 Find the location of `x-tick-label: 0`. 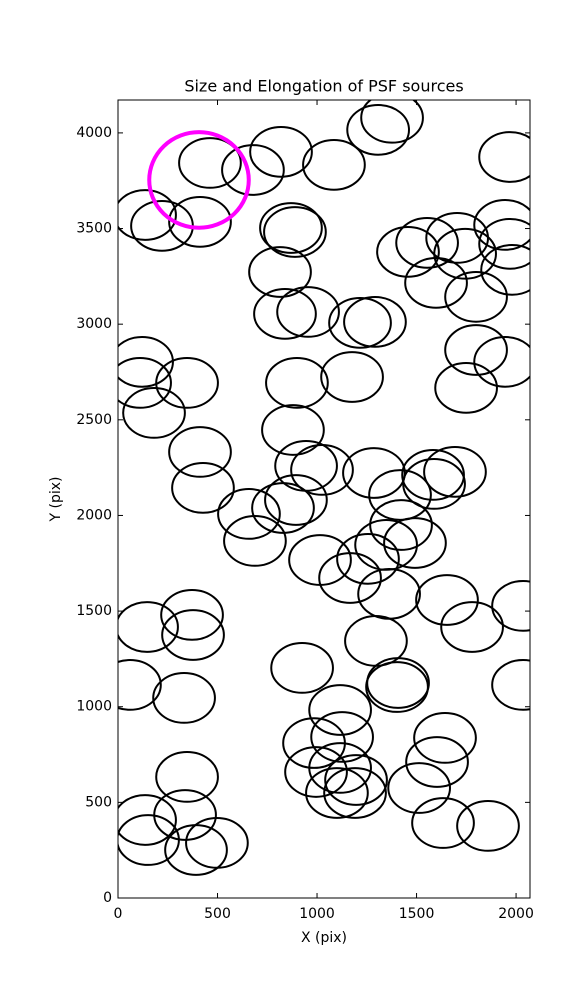

x-tick-label: 0 is located at coordinates (118, 914).